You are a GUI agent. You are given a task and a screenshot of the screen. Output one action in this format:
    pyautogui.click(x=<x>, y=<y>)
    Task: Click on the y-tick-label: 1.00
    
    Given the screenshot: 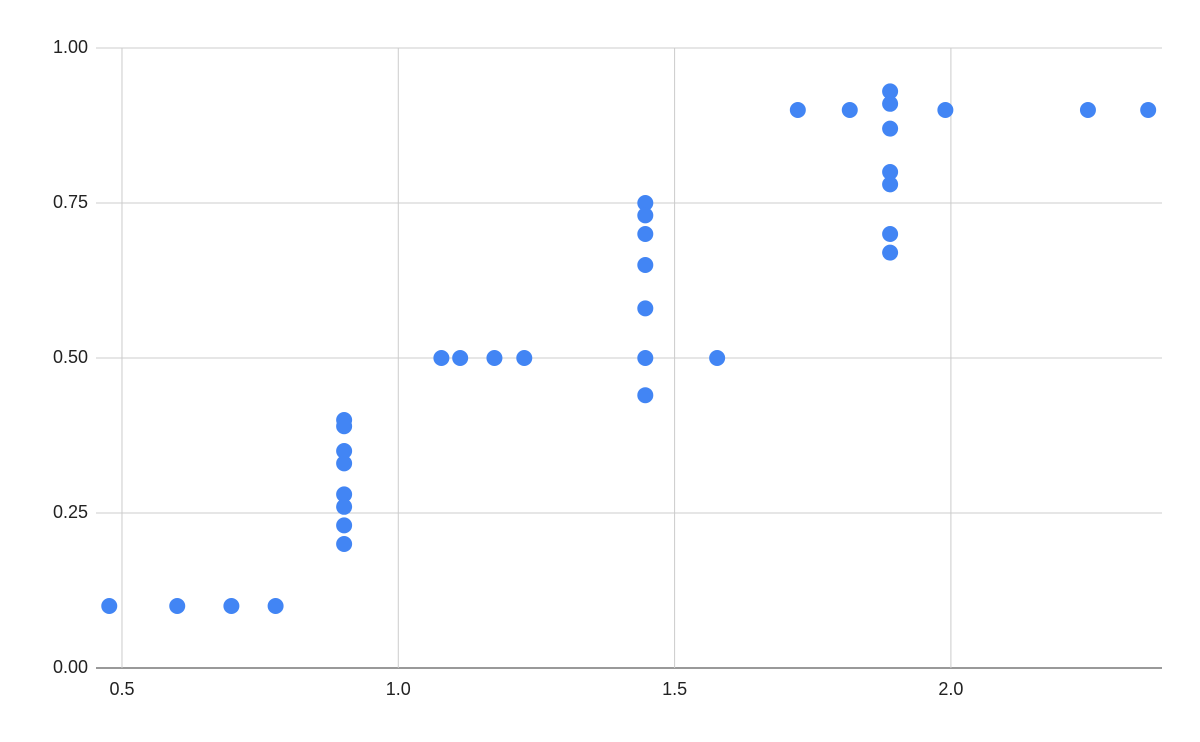 What is the action you would take?
    pyautogui.click(x=70, y=47)
    